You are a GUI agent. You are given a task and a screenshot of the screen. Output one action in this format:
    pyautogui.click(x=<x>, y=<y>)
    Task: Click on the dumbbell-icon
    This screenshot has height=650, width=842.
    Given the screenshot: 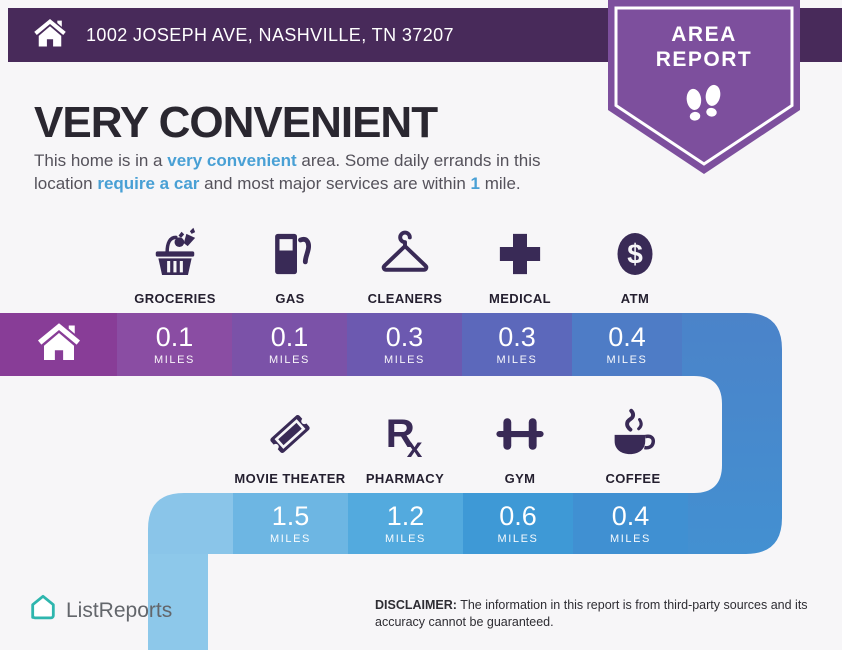 What is the action you would take?
    pyautogui.click(x=520, y=435)
    